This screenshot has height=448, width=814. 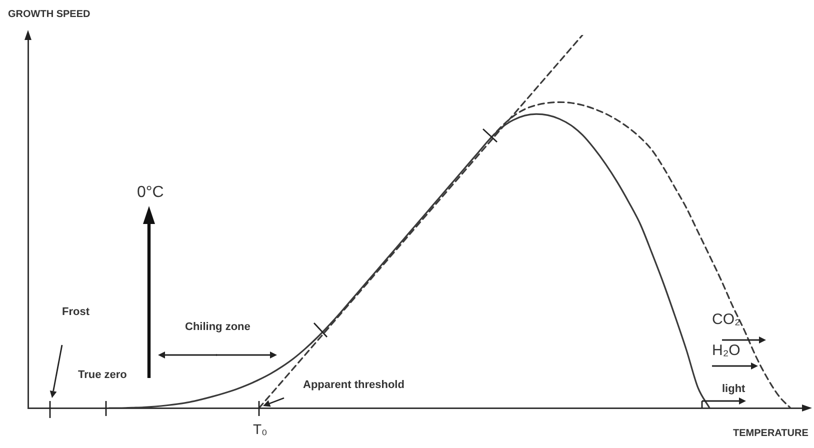 I want to click on annotation: Frost, so click(x=76, y=312).